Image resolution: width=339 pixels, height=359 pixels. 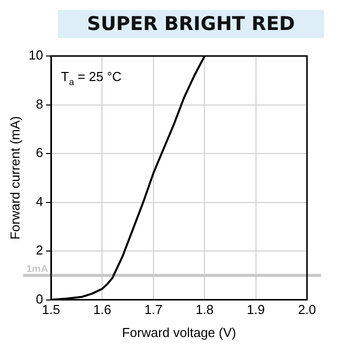 What do you see at coordinates (255, 310) in the screenshot?
I see `x-tick-label: 1.9` at bounding box center [255, 310].